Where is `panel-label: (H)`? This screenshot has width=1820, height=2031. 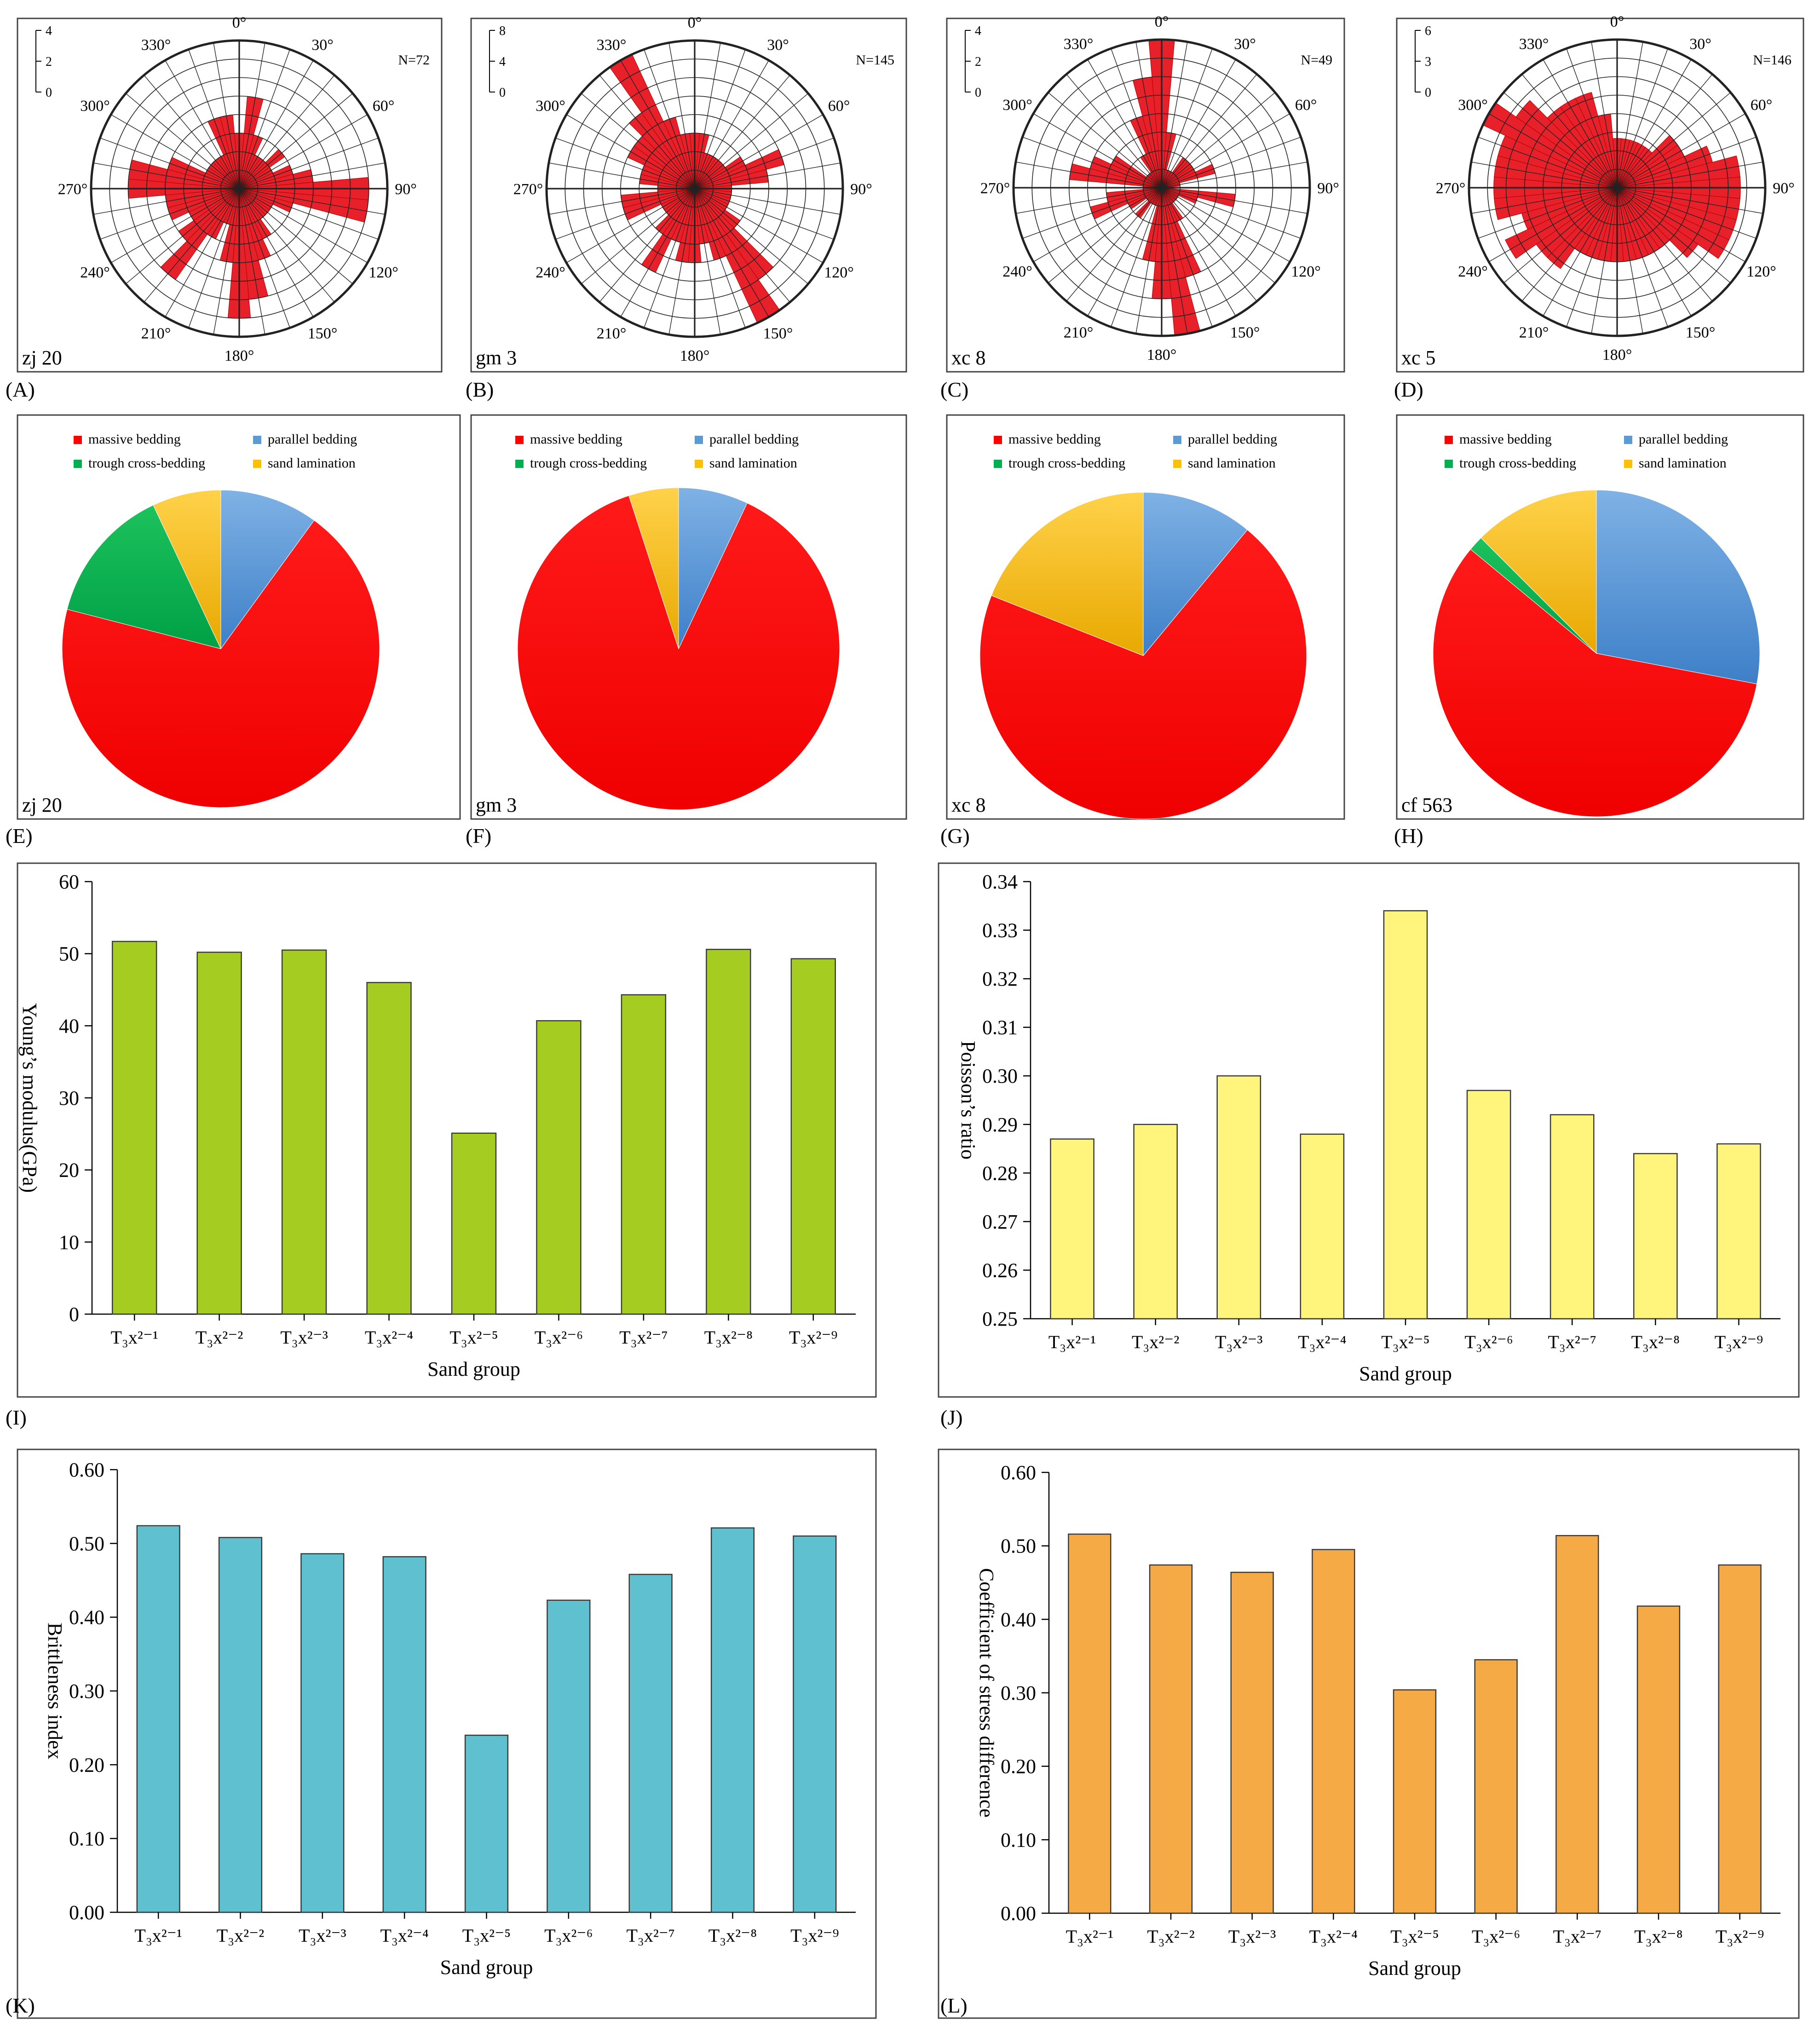
panel-label: (H) is located at coordinates (1408, 836).